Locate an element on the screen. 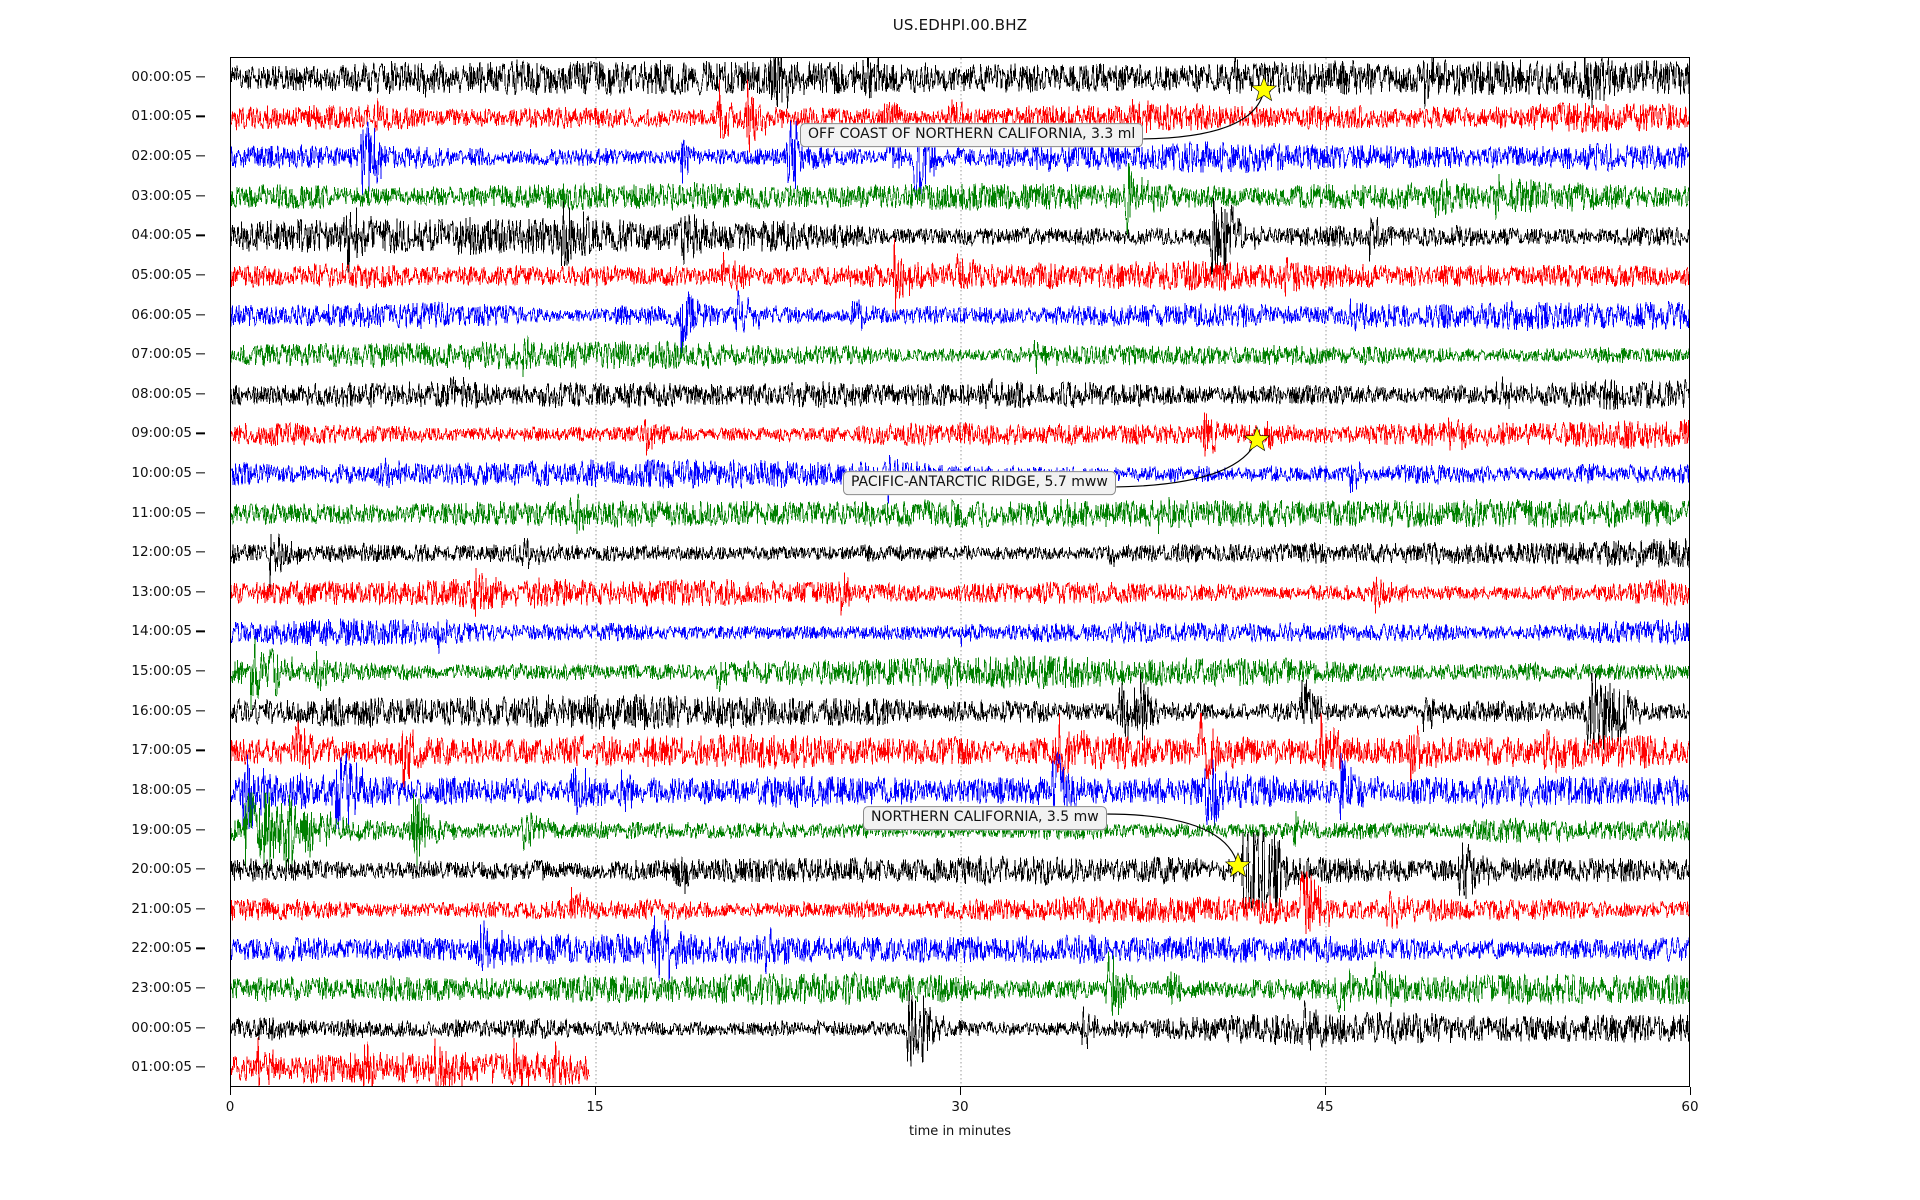 The image size is (1920, 1200). y-axis-tick-label: 17:00:05 is located at coordinates (161, 750).